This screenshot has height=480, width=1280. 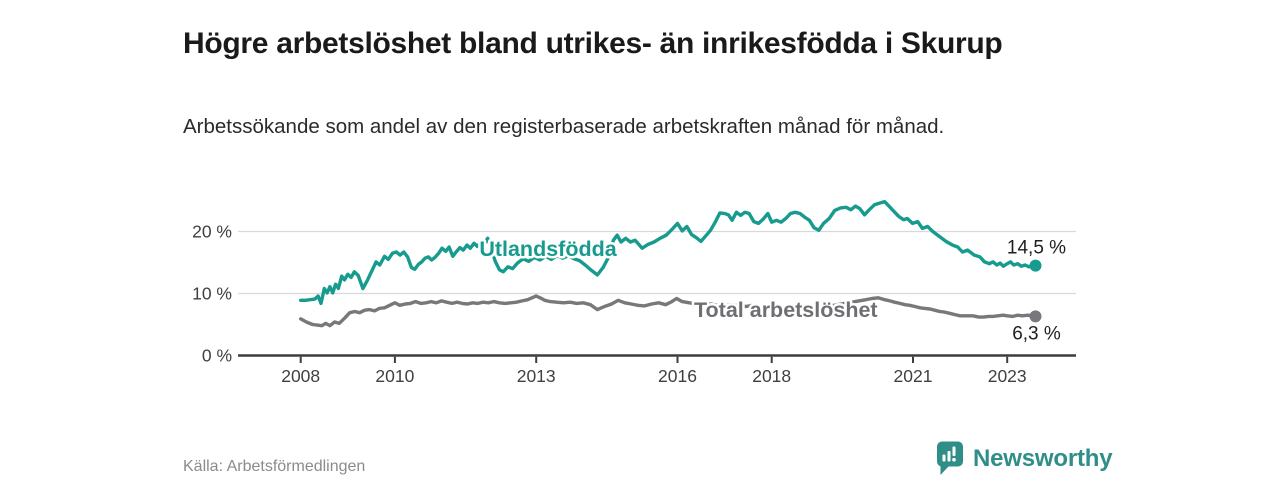 I want to click on y-axis-label-0pct: 0 %, so click(x=217, y=356).